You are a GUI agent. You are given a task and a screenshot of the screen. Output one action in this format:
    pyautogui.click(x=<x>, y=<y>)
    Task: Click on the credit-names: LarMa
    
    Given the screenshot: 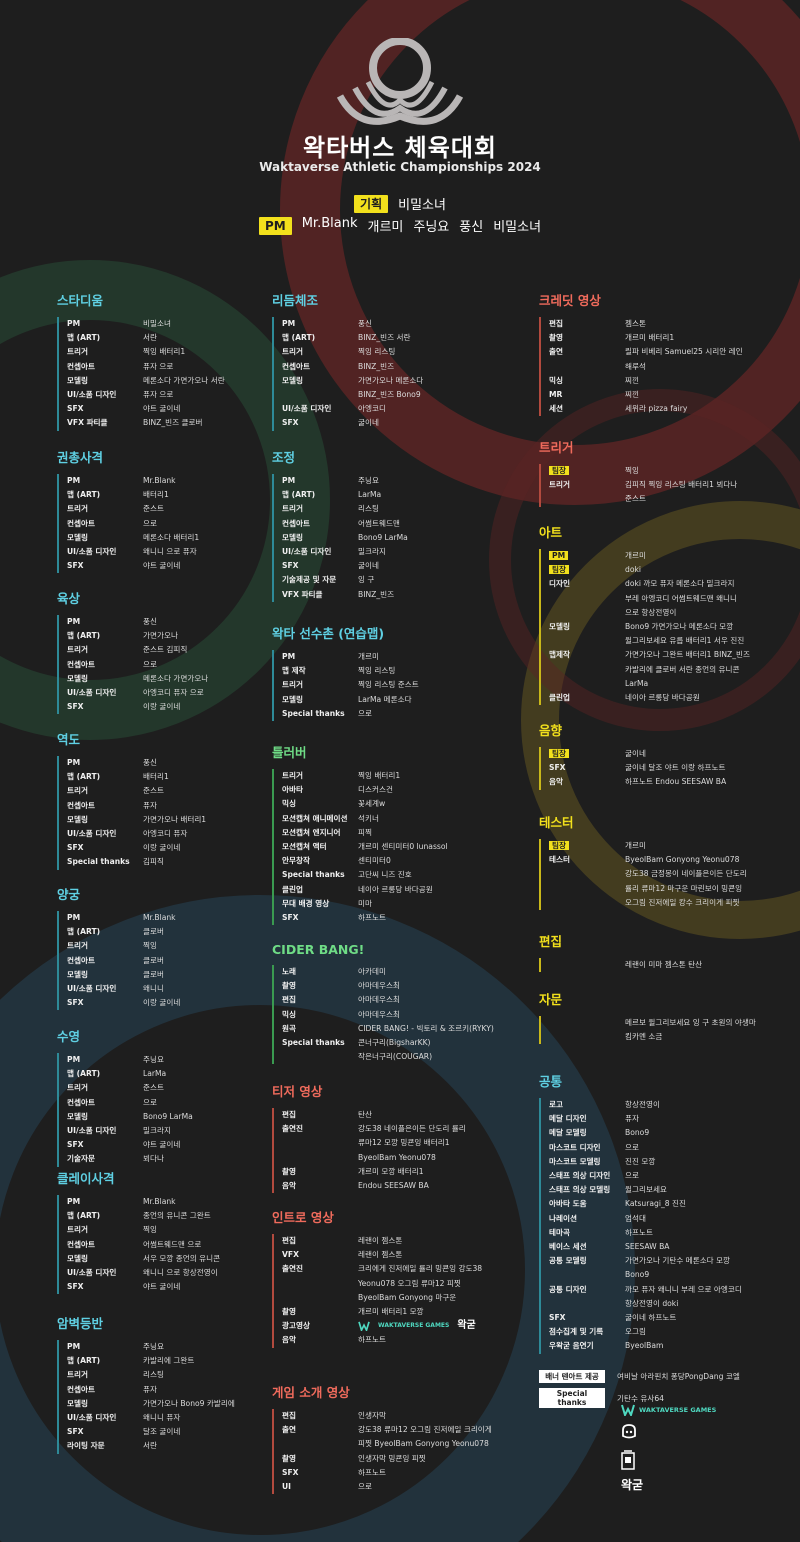 What is the action you would take?
    pyautogui.click(x=370, y=495)
    